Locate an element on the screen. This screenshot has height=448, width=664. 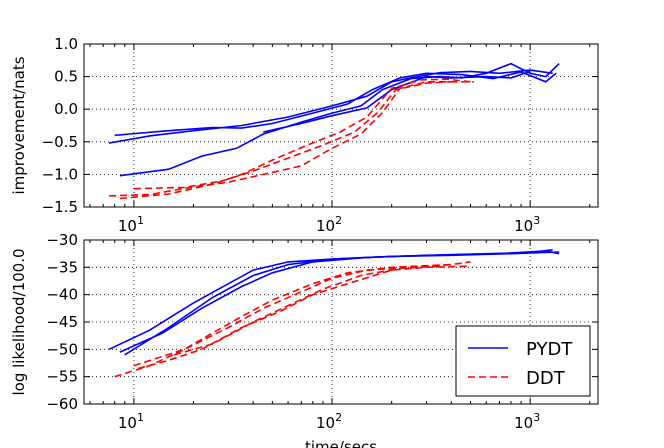
y-tick-label: −1.5 is located at coordinates (60, 207).